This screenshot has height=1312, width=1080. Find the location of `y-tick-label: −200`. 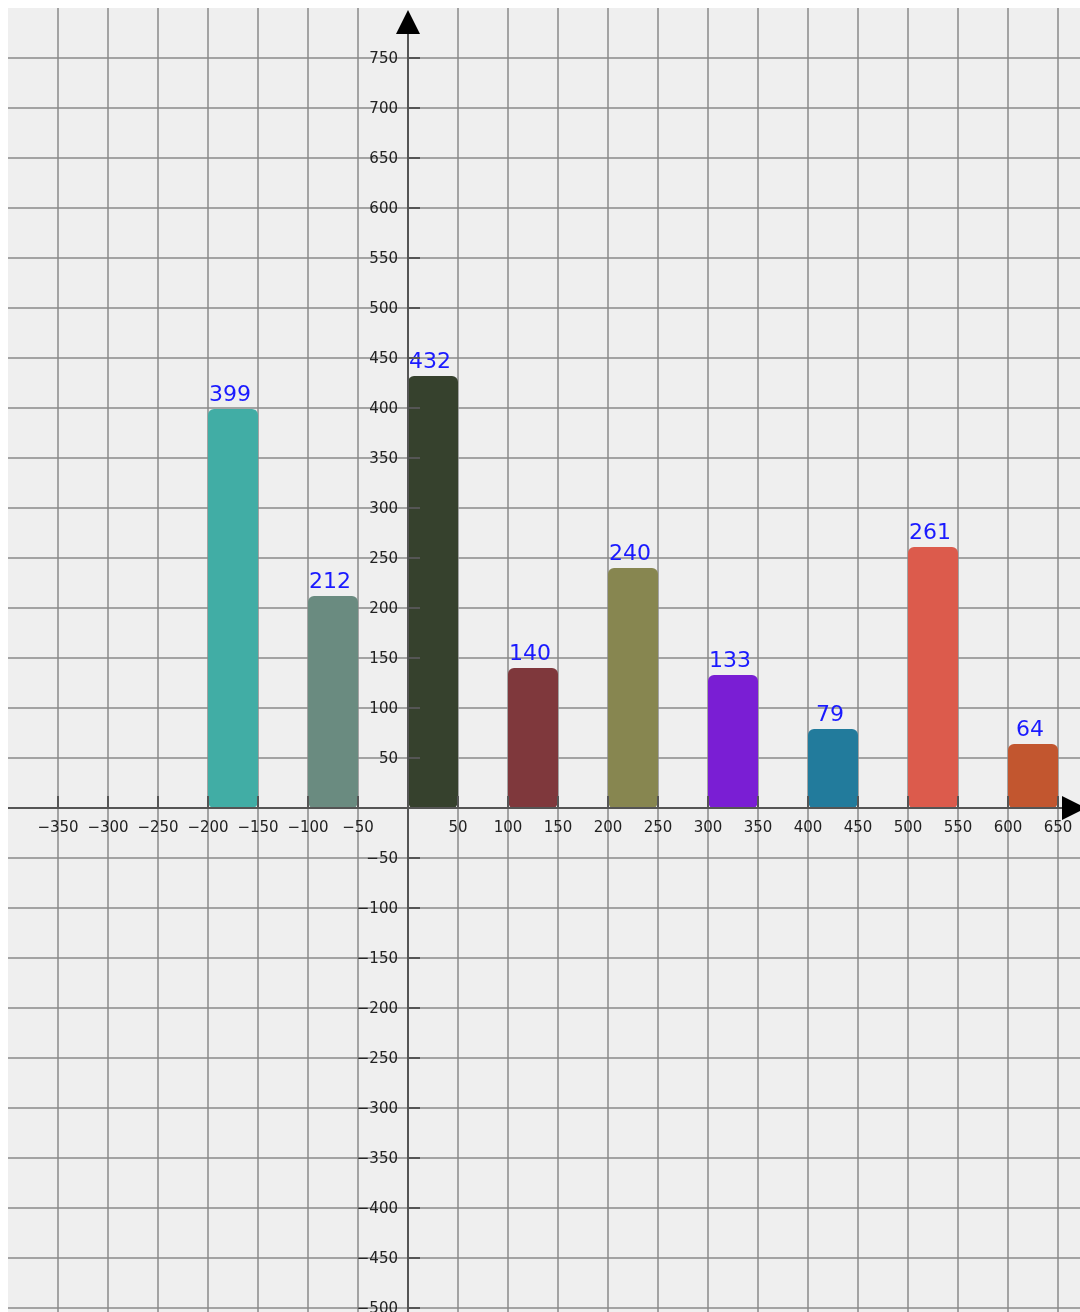

y-tick-label: −200 is located at coordinates (377, 1008).